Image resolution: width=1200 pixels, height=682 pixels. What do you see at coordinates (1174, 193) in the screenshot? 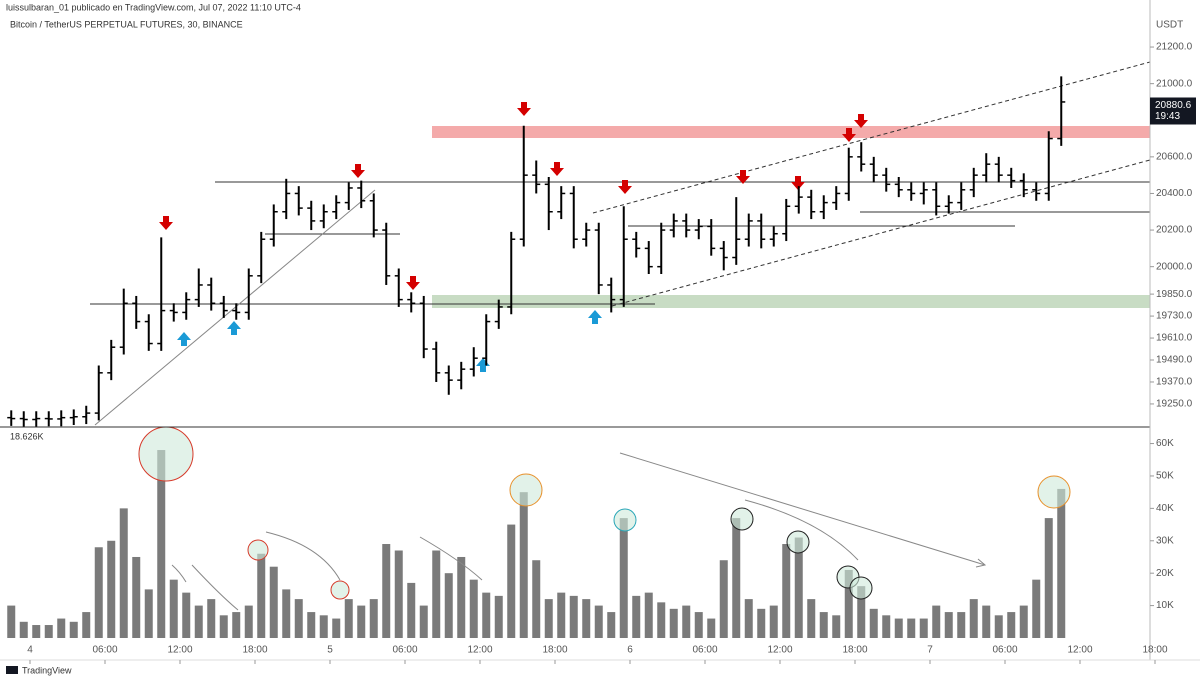
I see `y-tick-label: 20400.0` at bounding box center [1174, 193].